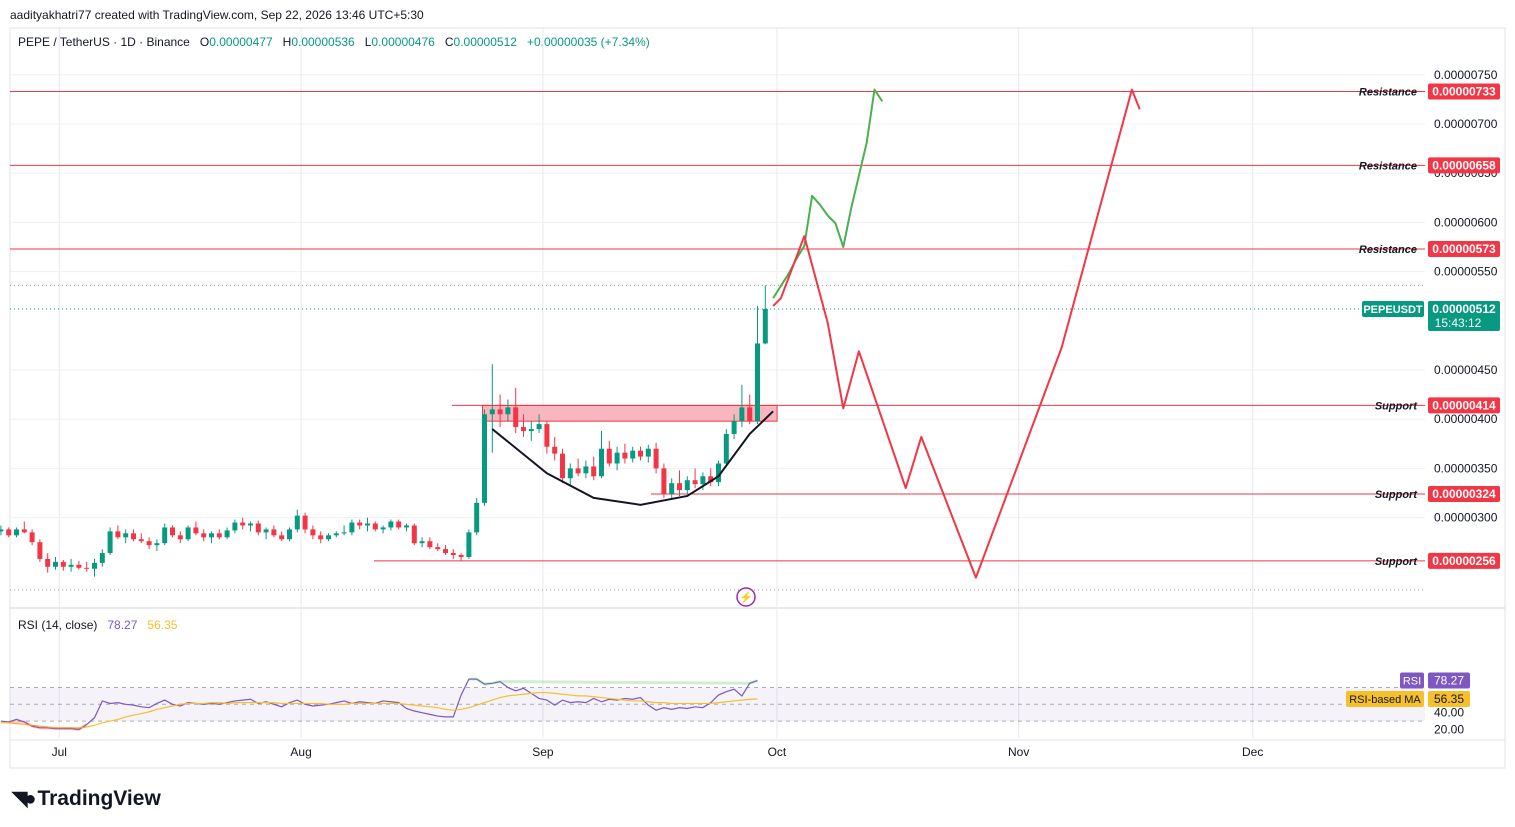 The image size is (1515, 827). I want to click on cup-pattern-curve, so click(632, 458).